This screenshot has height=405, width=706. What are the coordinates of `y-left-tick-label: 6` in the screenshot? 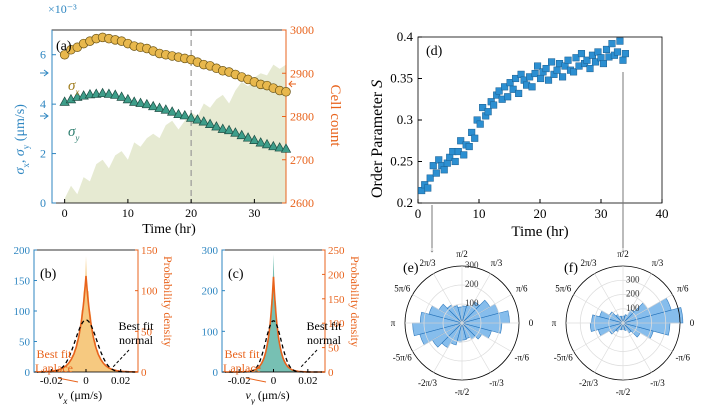 It's located at (43, 55).